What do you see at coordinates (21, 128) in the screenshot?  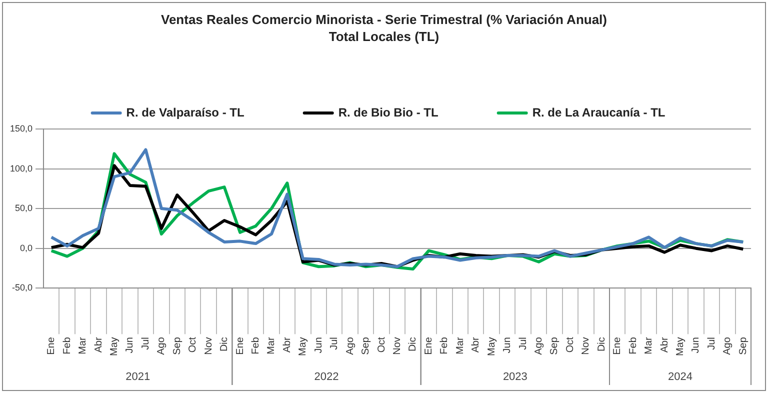 I see `y-tick-label: 150,0` at bounding box center [21, 128].